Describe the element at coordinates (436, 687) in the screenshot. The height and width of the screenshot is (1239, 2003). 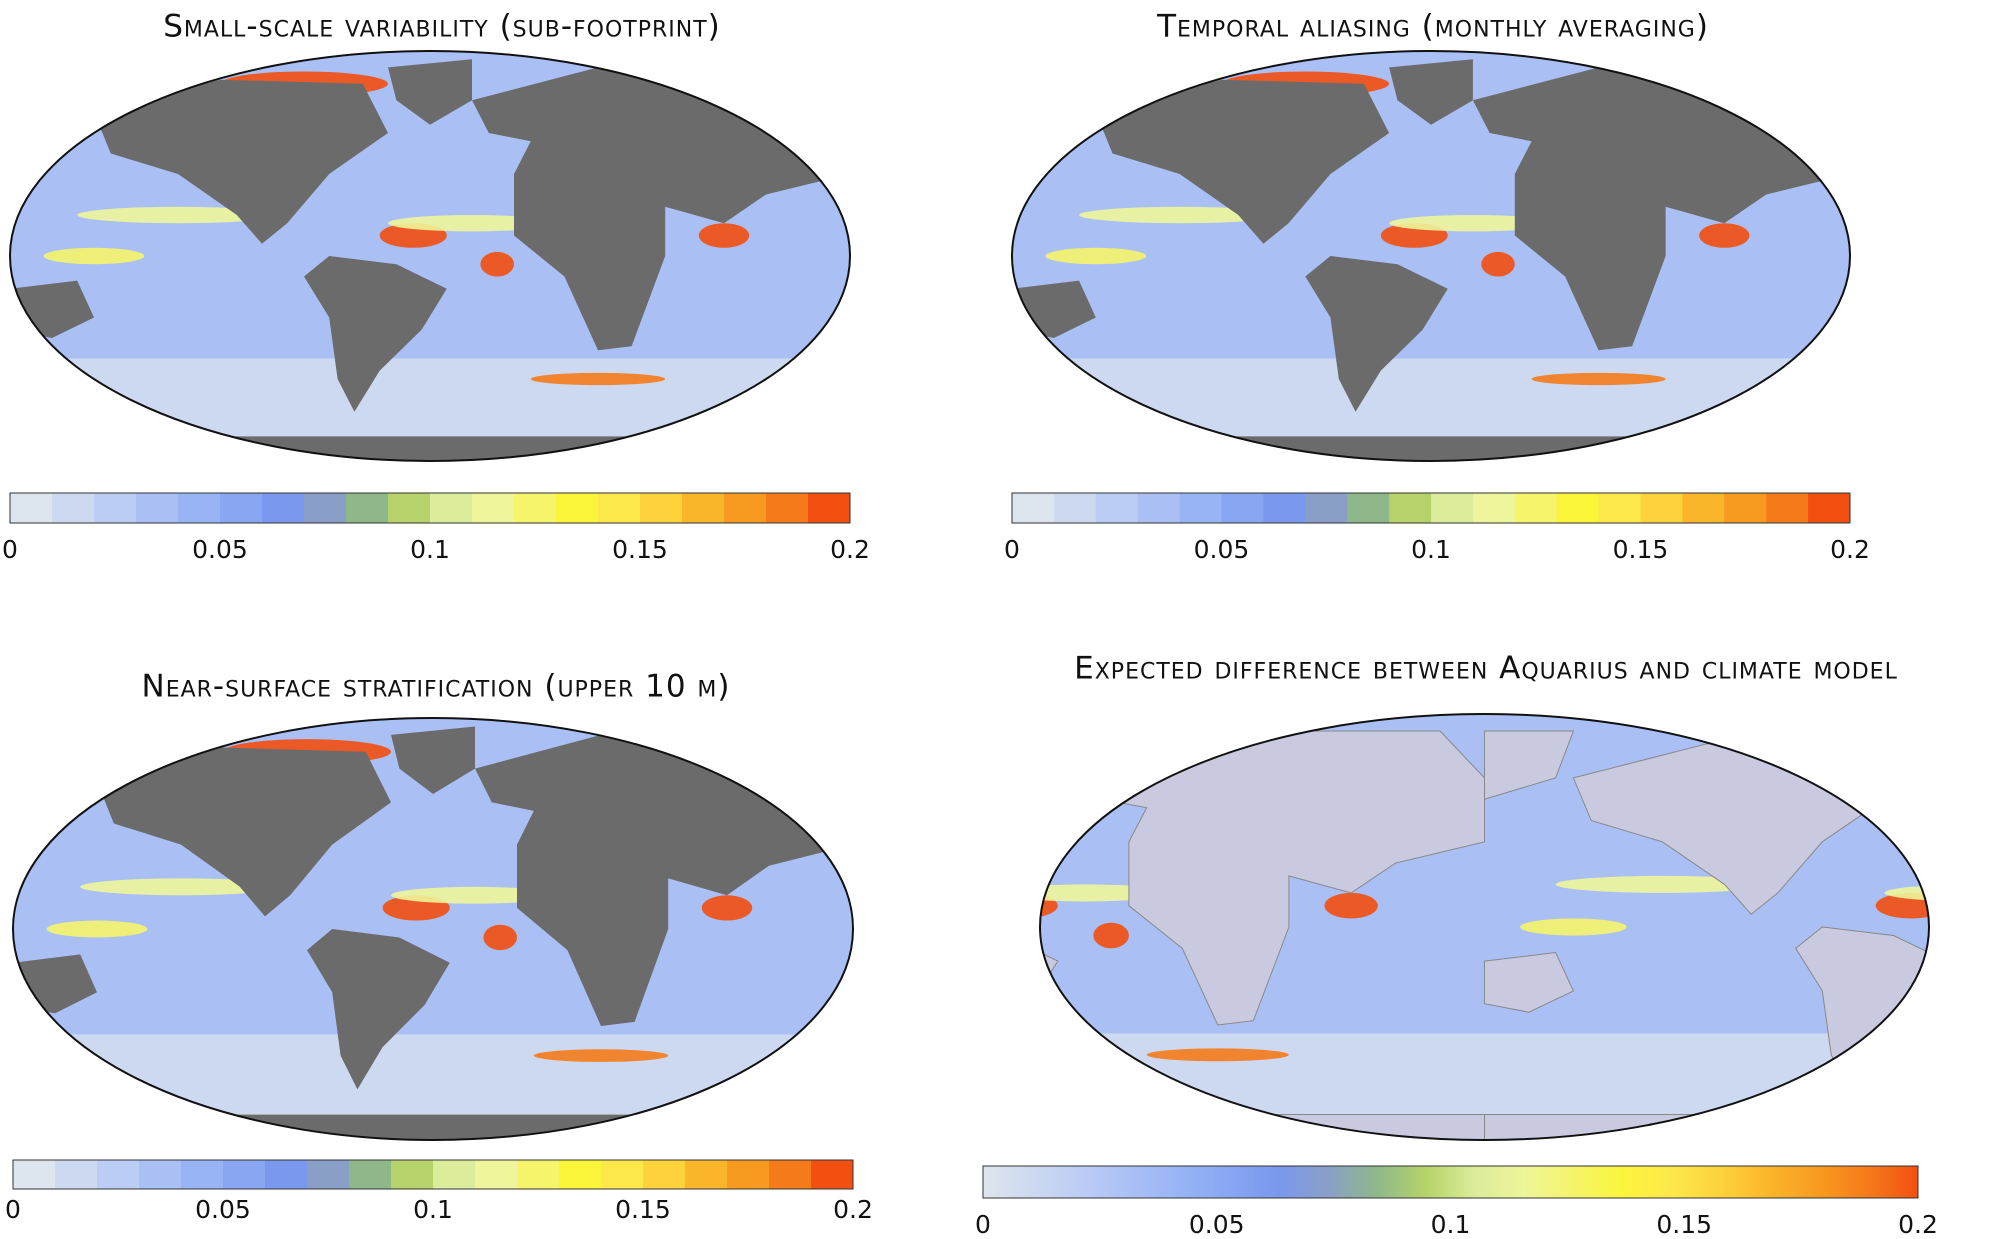
I see `panel-title: Near-surface stratification (upper 10 m)` at that location.